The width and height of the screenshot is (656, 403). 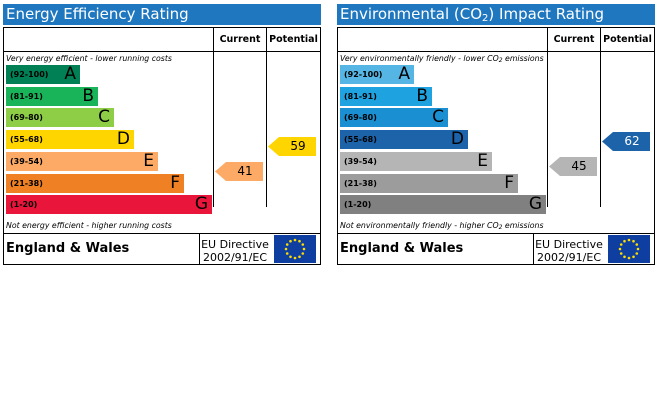 What do you see at coordinates (626, 141) in the screenshot?
I see `potential-rating-arrow: 62` at bounding box center [626, 141].